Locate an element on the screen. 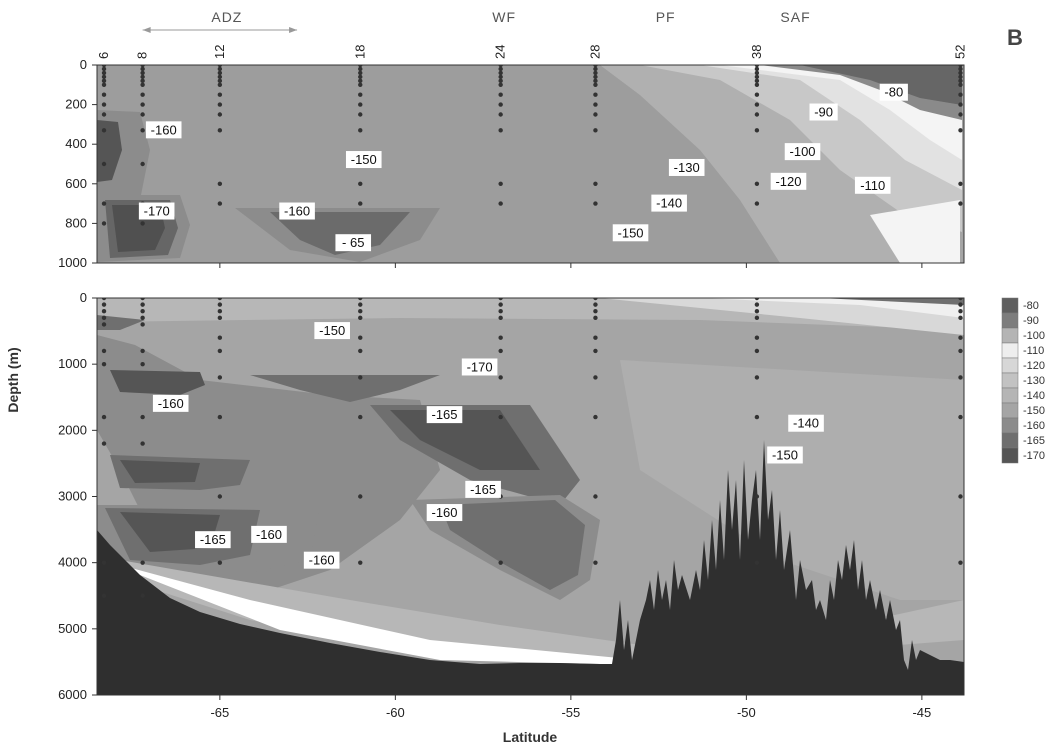 The image size is (1059, 748). station-labels: 6 8 12 18 24 28 38 52 is located at coordinates (531, 52).